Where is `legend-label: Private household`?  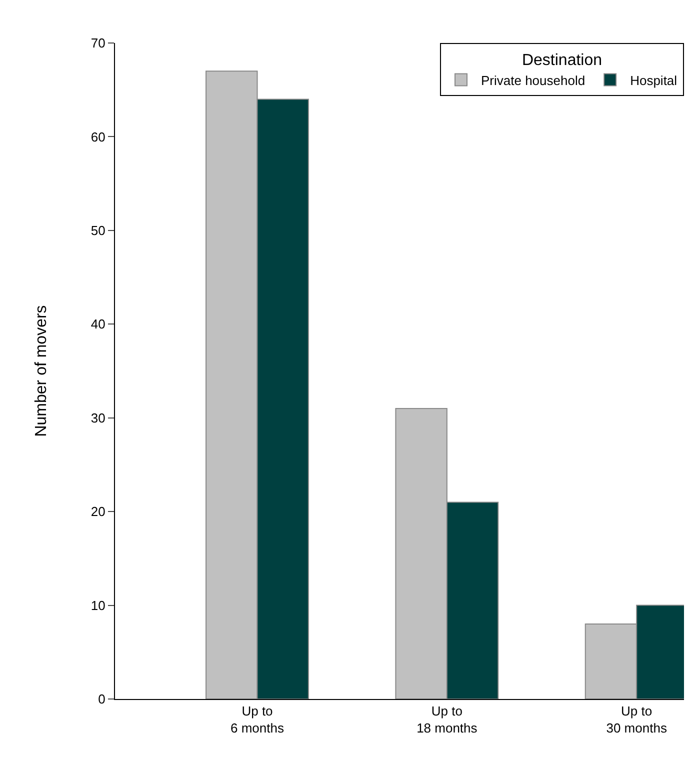
legend-label: Private household is located at coordinates (533, 80).